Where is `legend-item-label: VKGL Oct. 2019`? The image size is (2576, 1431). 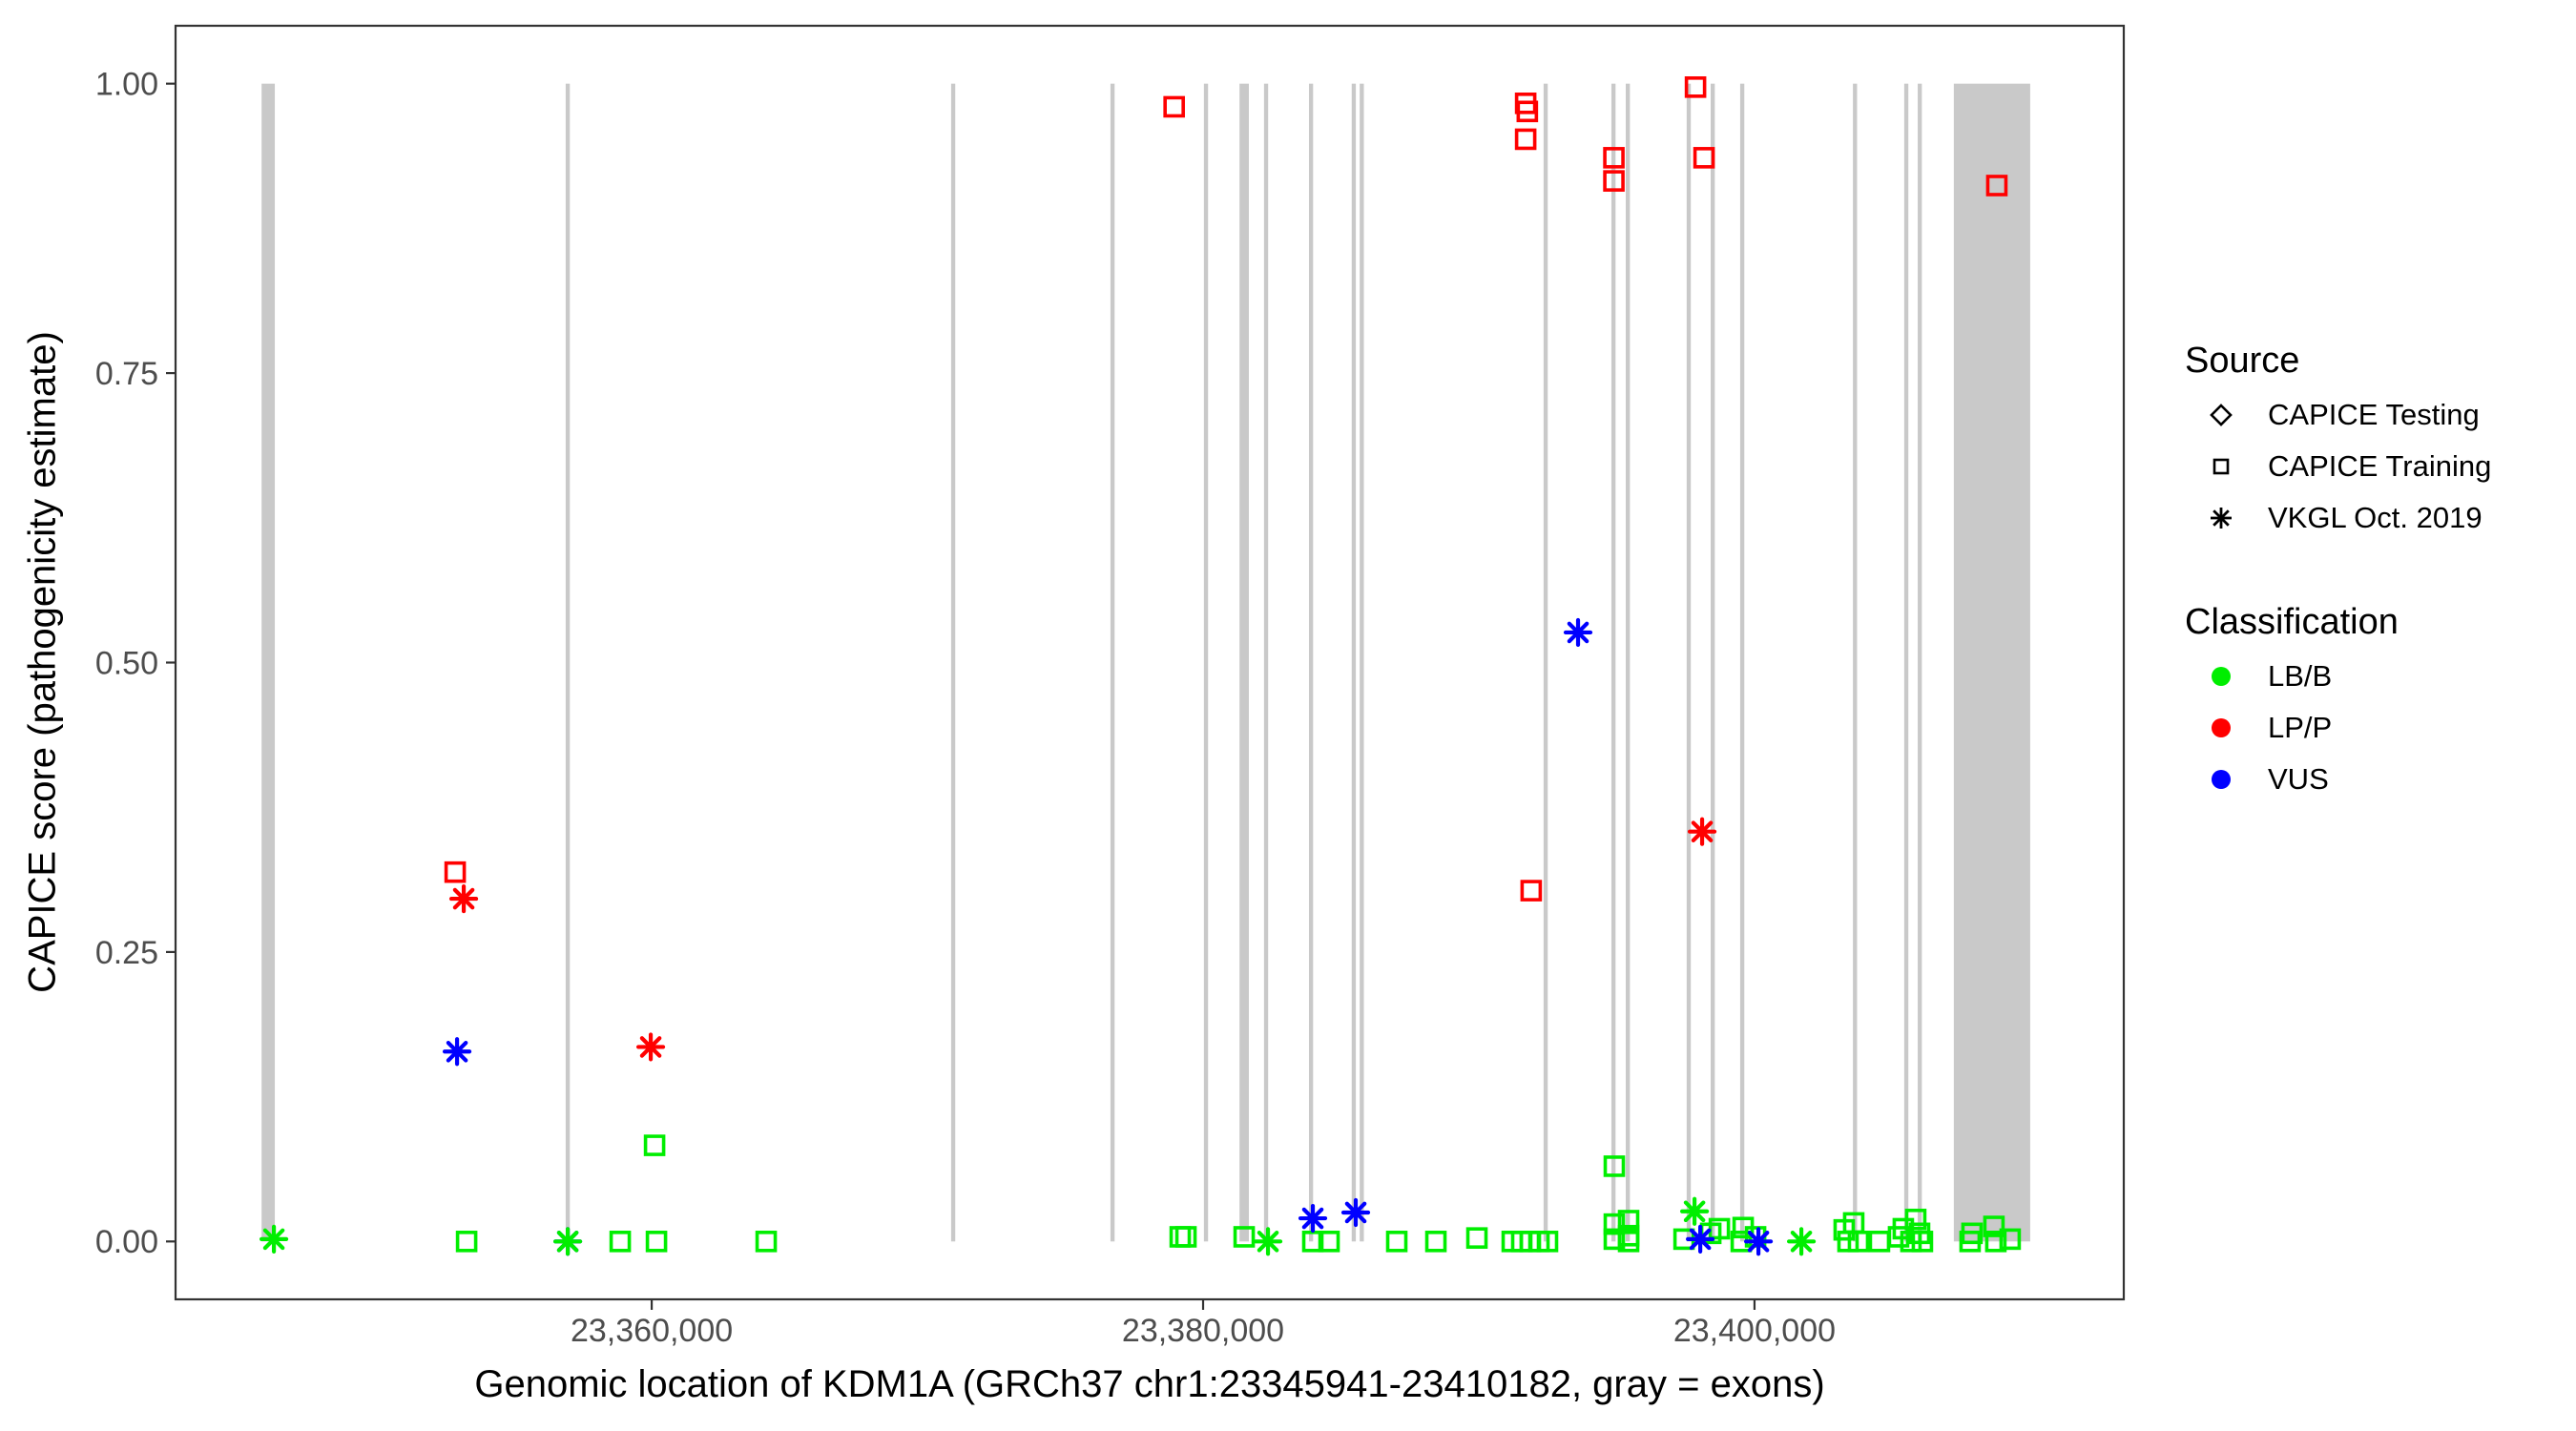 legend-item-label: VKGL Oct. 2019 is located at coordinates (2375, 517).